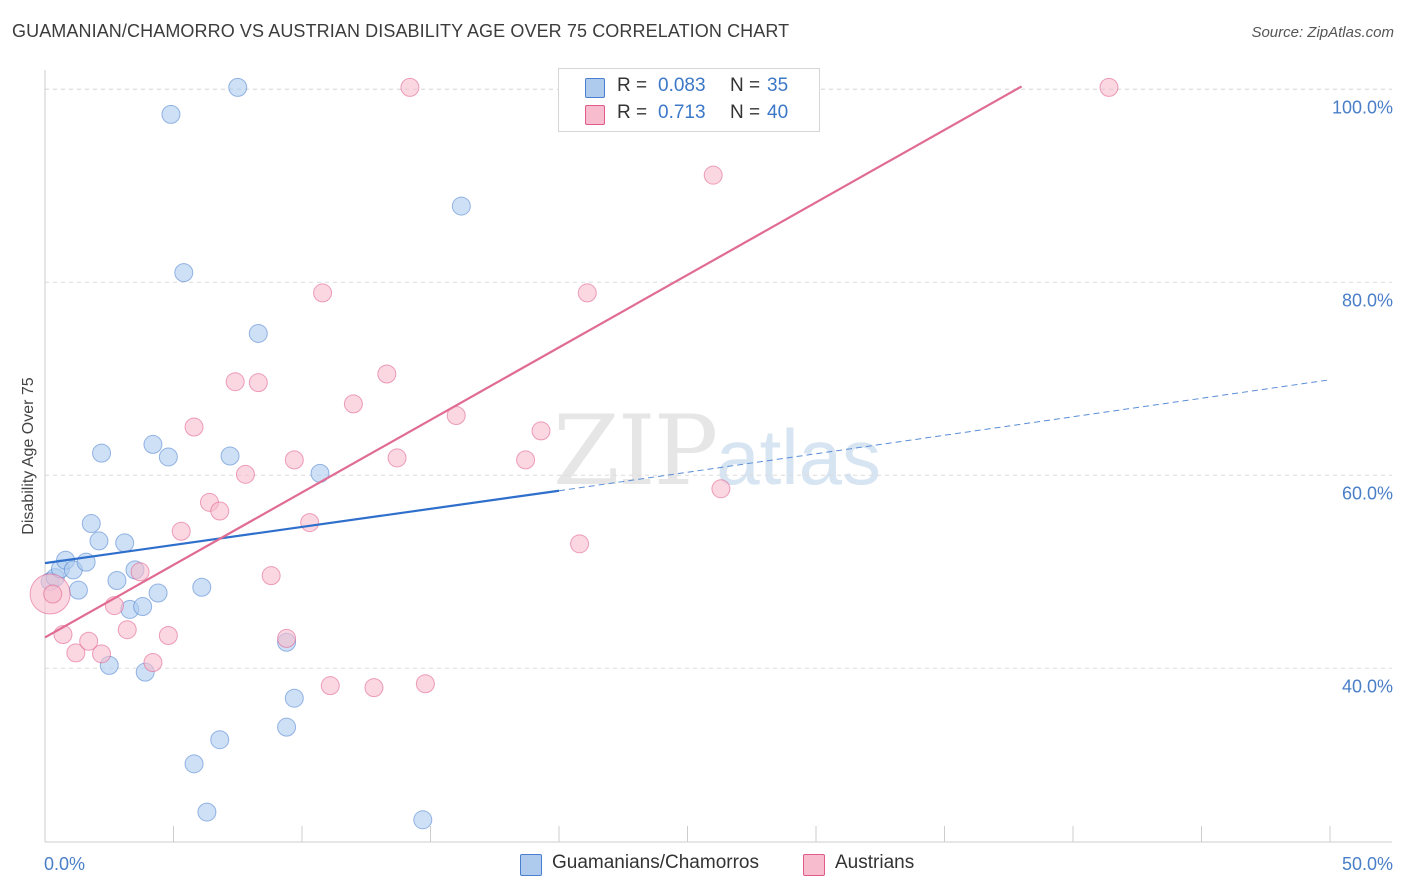 The image size is (1406, 892). Describe the element at coordinates (635, 451) in the screenshot. I see `watermark-zip: ZIP` at that location.